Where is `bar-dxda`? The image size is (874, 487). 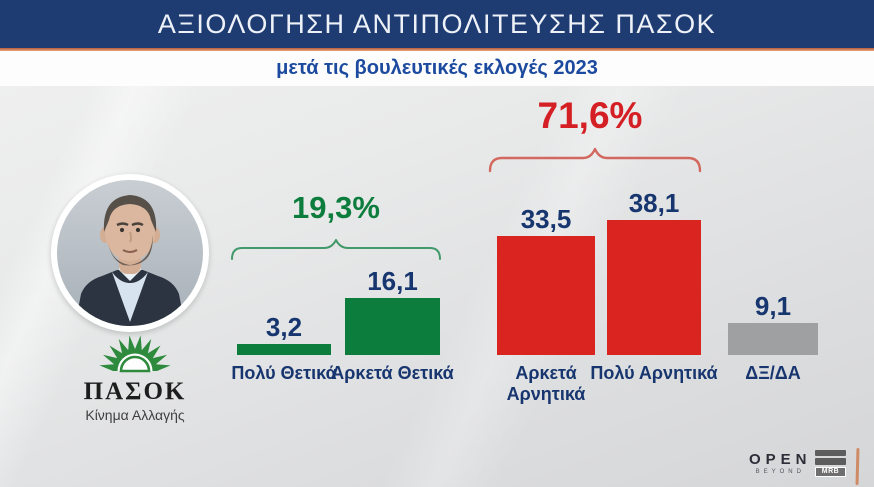 bar-dxda is located at coordinates (773, 338).